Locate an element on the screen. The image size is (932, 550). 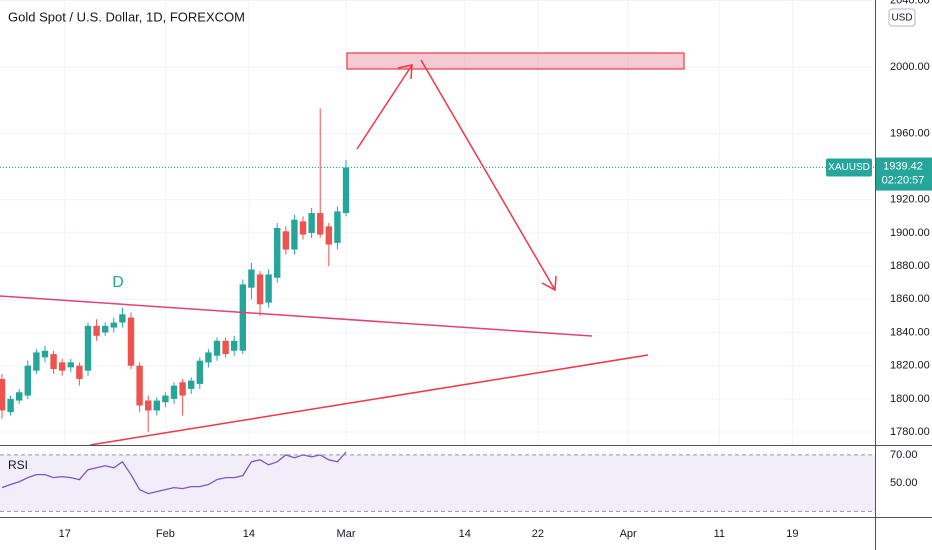
countdown: 02:20:57 is located at coordinates (903, 180).